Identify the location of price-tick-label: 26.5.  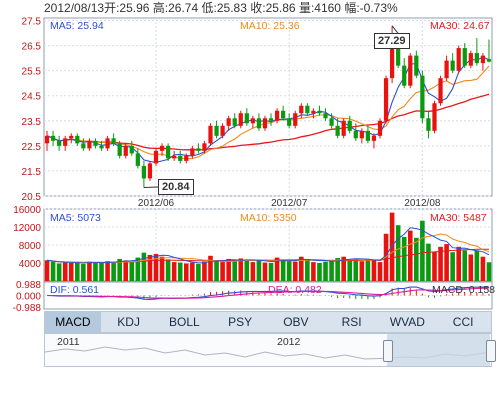
(32, 47).